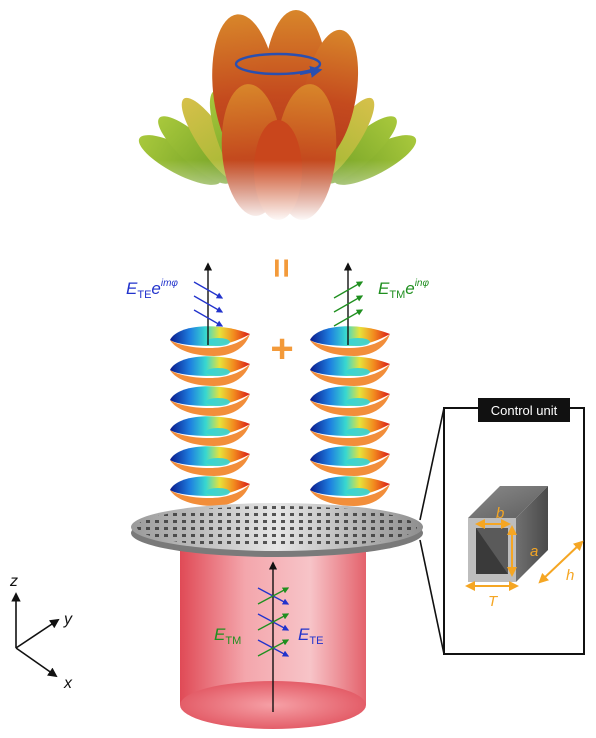 The width and height of the screenshot is (596, 738). I want to click on tm-polarization-arrows, so click(348, 304).